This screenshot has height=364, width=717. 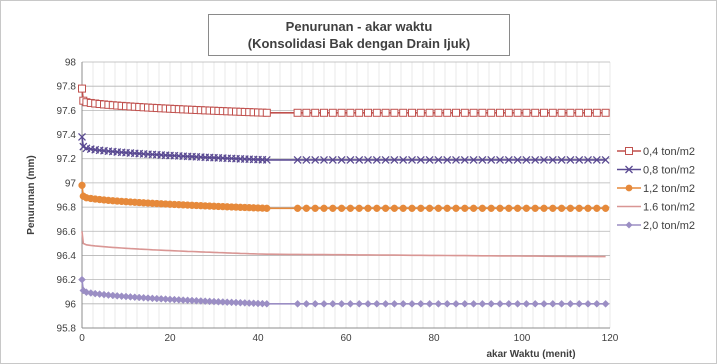 What do you see at coordinates (669, 208) in the screenshot?
I see `legend-label: 1.6 ton/m2` at bounding box center [669, 208].